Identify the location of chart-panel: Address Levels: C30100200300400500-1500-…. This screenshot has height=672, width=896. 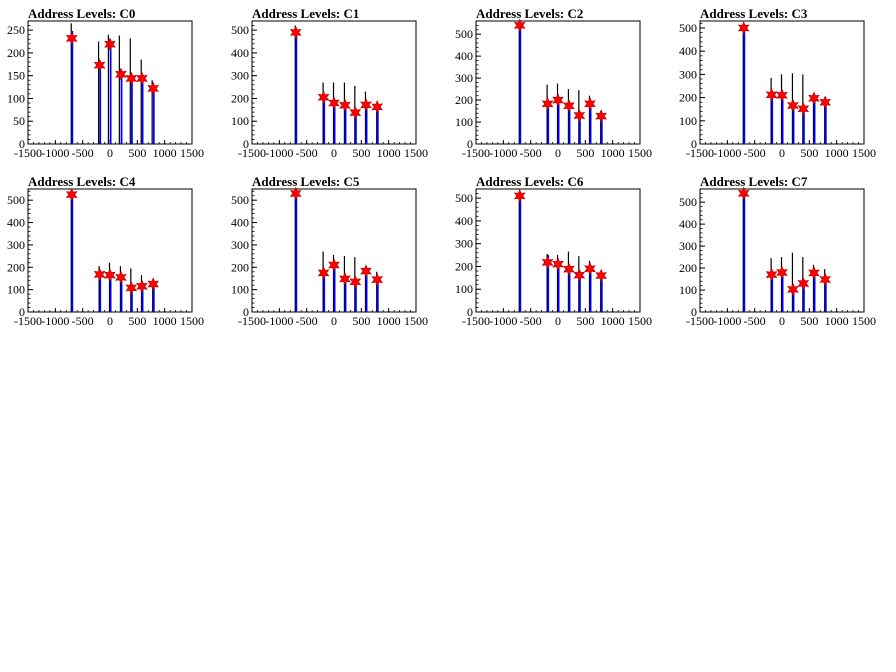
(777, 83).